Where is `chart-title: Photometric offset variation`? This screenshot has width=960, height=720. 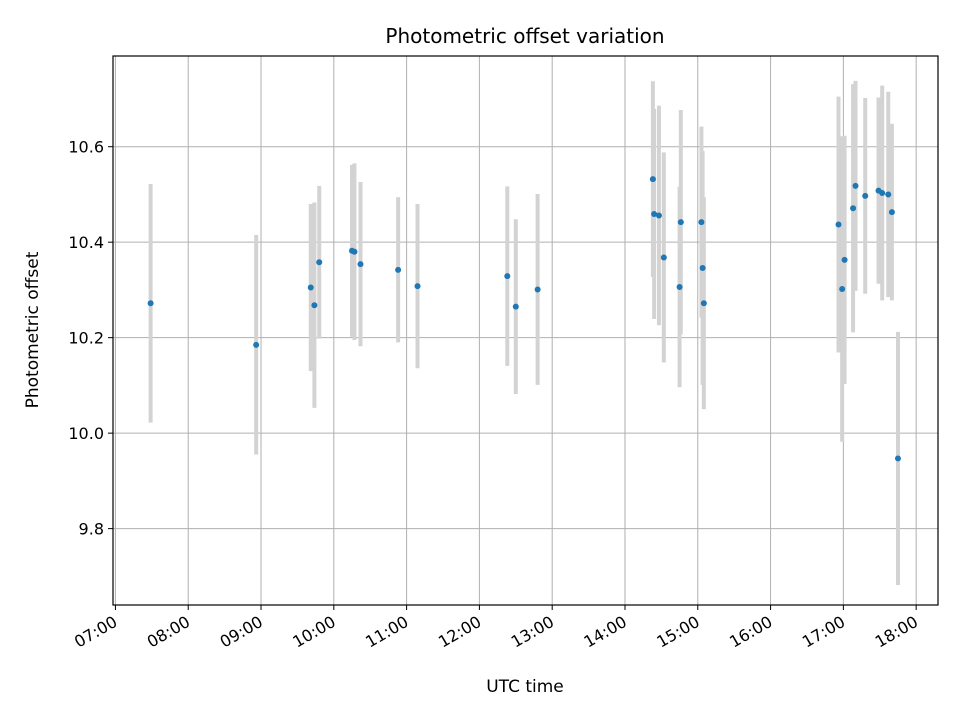 chart-title: Photometric offset variation is located at coordinates (524, 36).